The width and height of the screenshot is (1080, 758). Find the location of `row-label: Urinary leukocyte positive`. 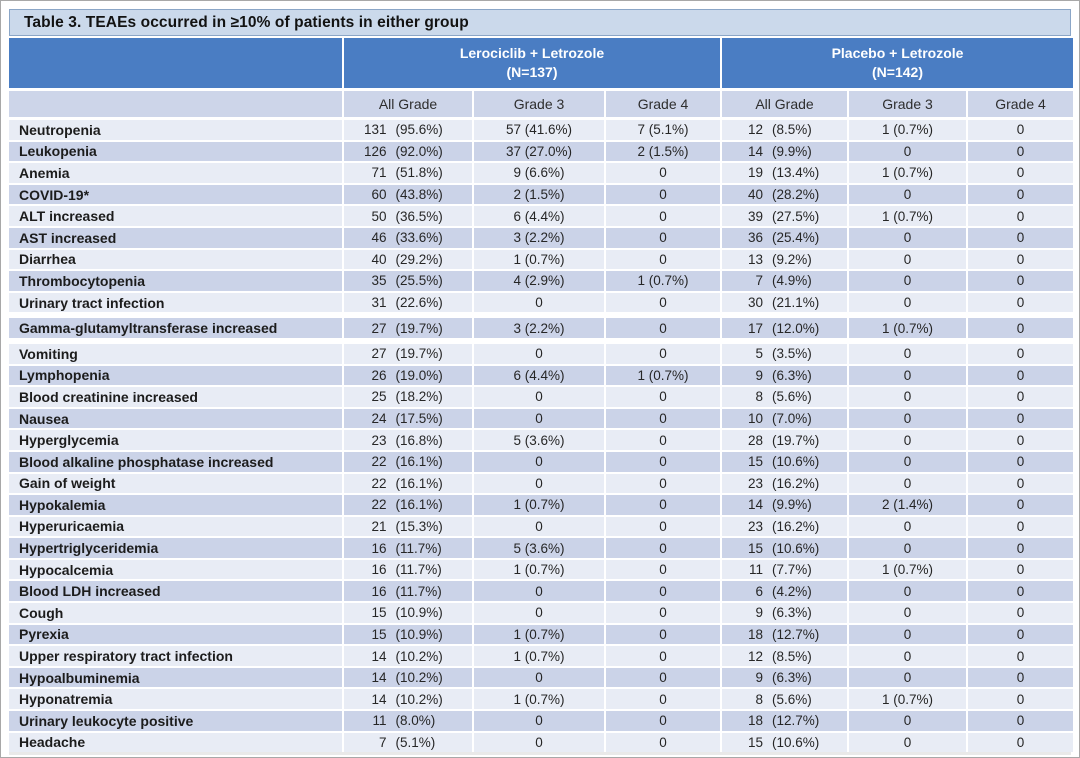

row-label: Urinary leukocyte positive is located at coordinates (175, 721).